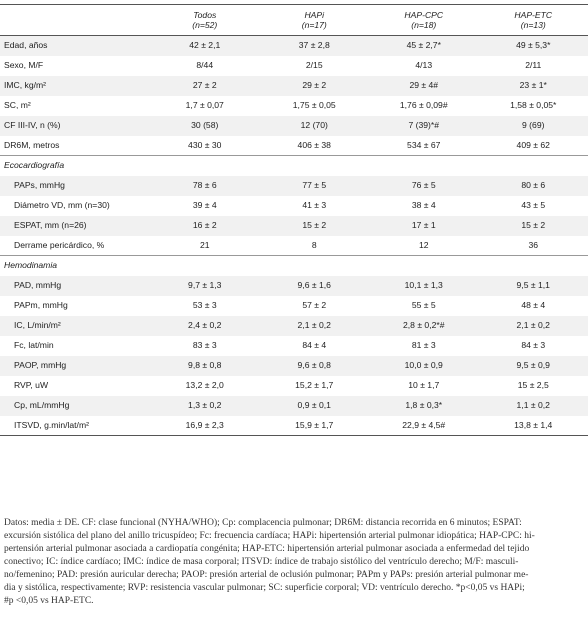  Describe the element at coordinates (75, 65) in the screenshot. I see `row-label: Sexo, M/F` at that location.